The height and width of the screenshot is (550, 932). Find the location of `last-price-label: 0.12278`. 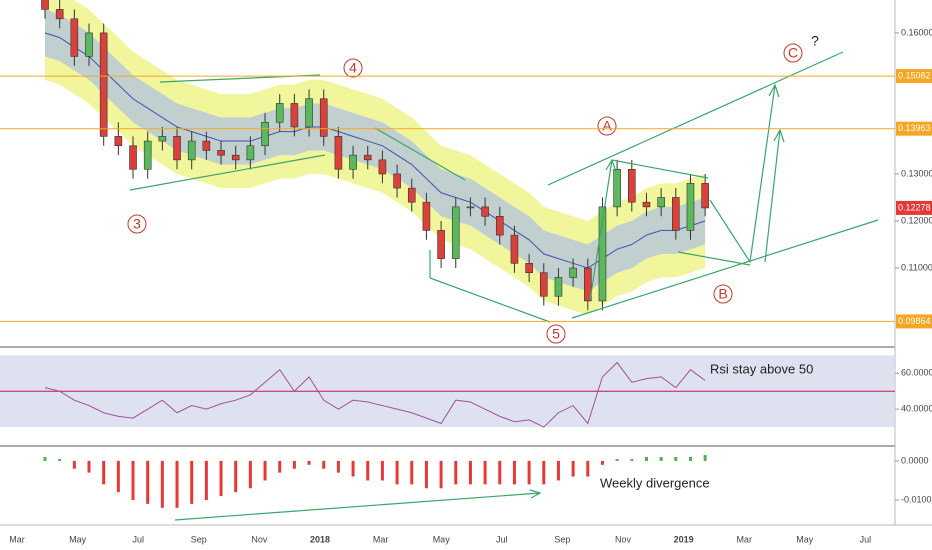

last-price-label: 0.12278 is located at coordinates (914, 207).